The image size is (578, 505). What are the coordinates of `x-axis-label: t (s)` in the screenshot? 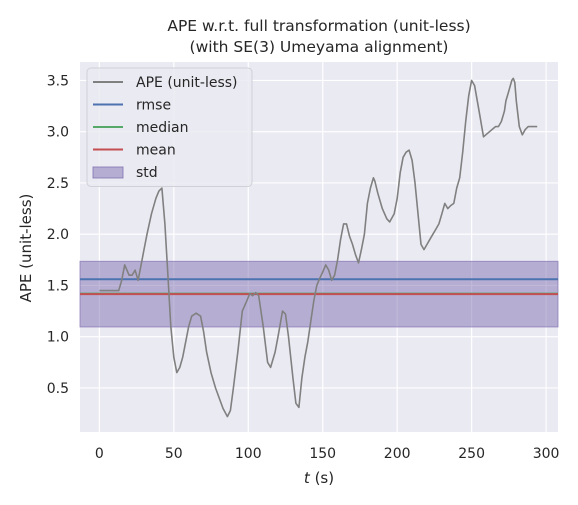 It's located at (319, 478).